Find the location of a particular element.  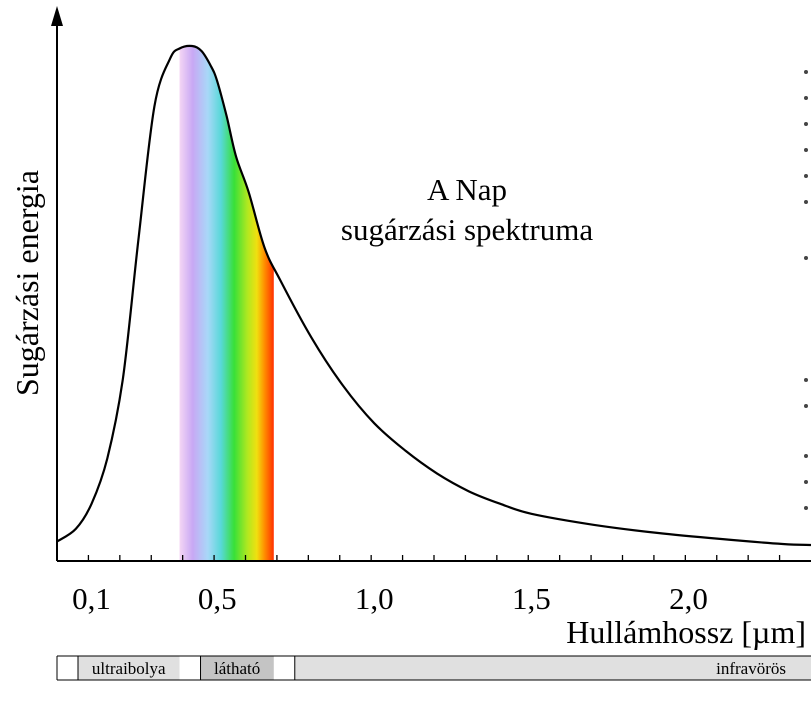

x-tick-label: 0,5 is located at coordinates (217, 598).